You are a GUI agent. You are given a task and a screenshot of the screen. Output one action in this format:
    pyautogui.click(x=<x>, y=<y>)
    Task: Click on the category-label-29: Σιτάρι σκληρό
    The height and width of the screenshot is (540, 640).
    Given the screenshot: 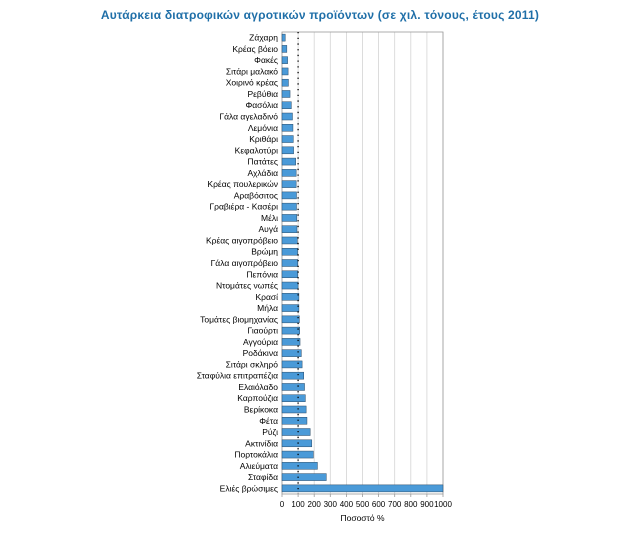 What is the action you would take?
    pyautogui.click(x=252, y=364)
    